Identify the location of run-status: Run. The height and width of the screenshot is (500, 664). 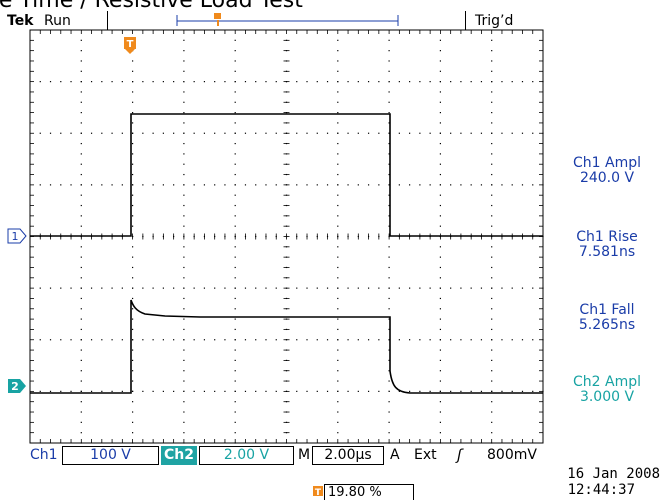
(57, 21).